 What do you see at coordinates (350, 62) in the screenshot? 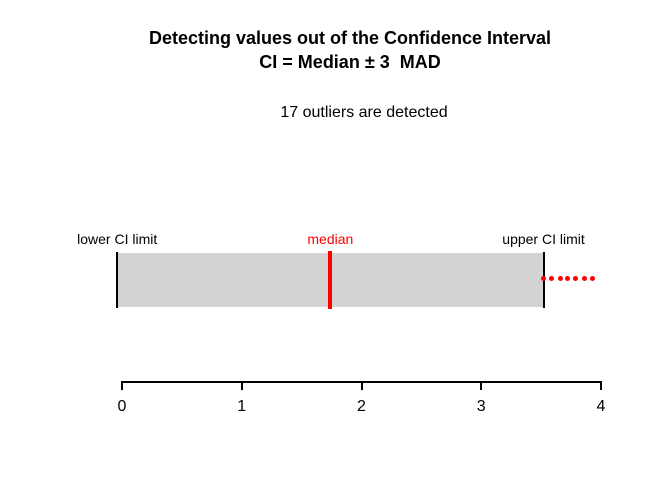
I see `plot-title-line2: CI = Median ± 3 MAD` at bounding box center [350, 62].